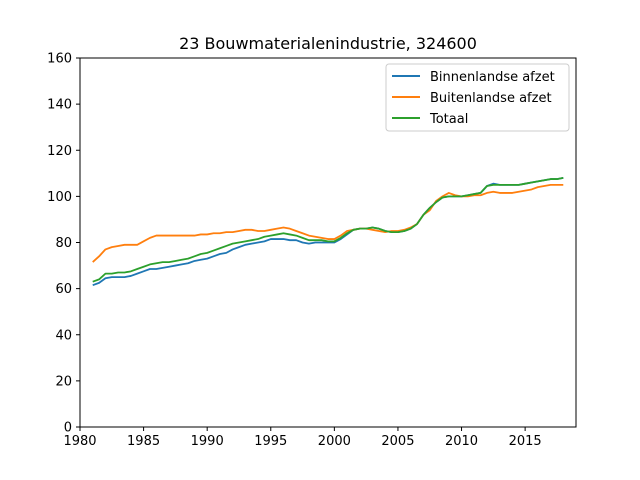  I want to click on y-tick-label: 60, so click(63, 289).